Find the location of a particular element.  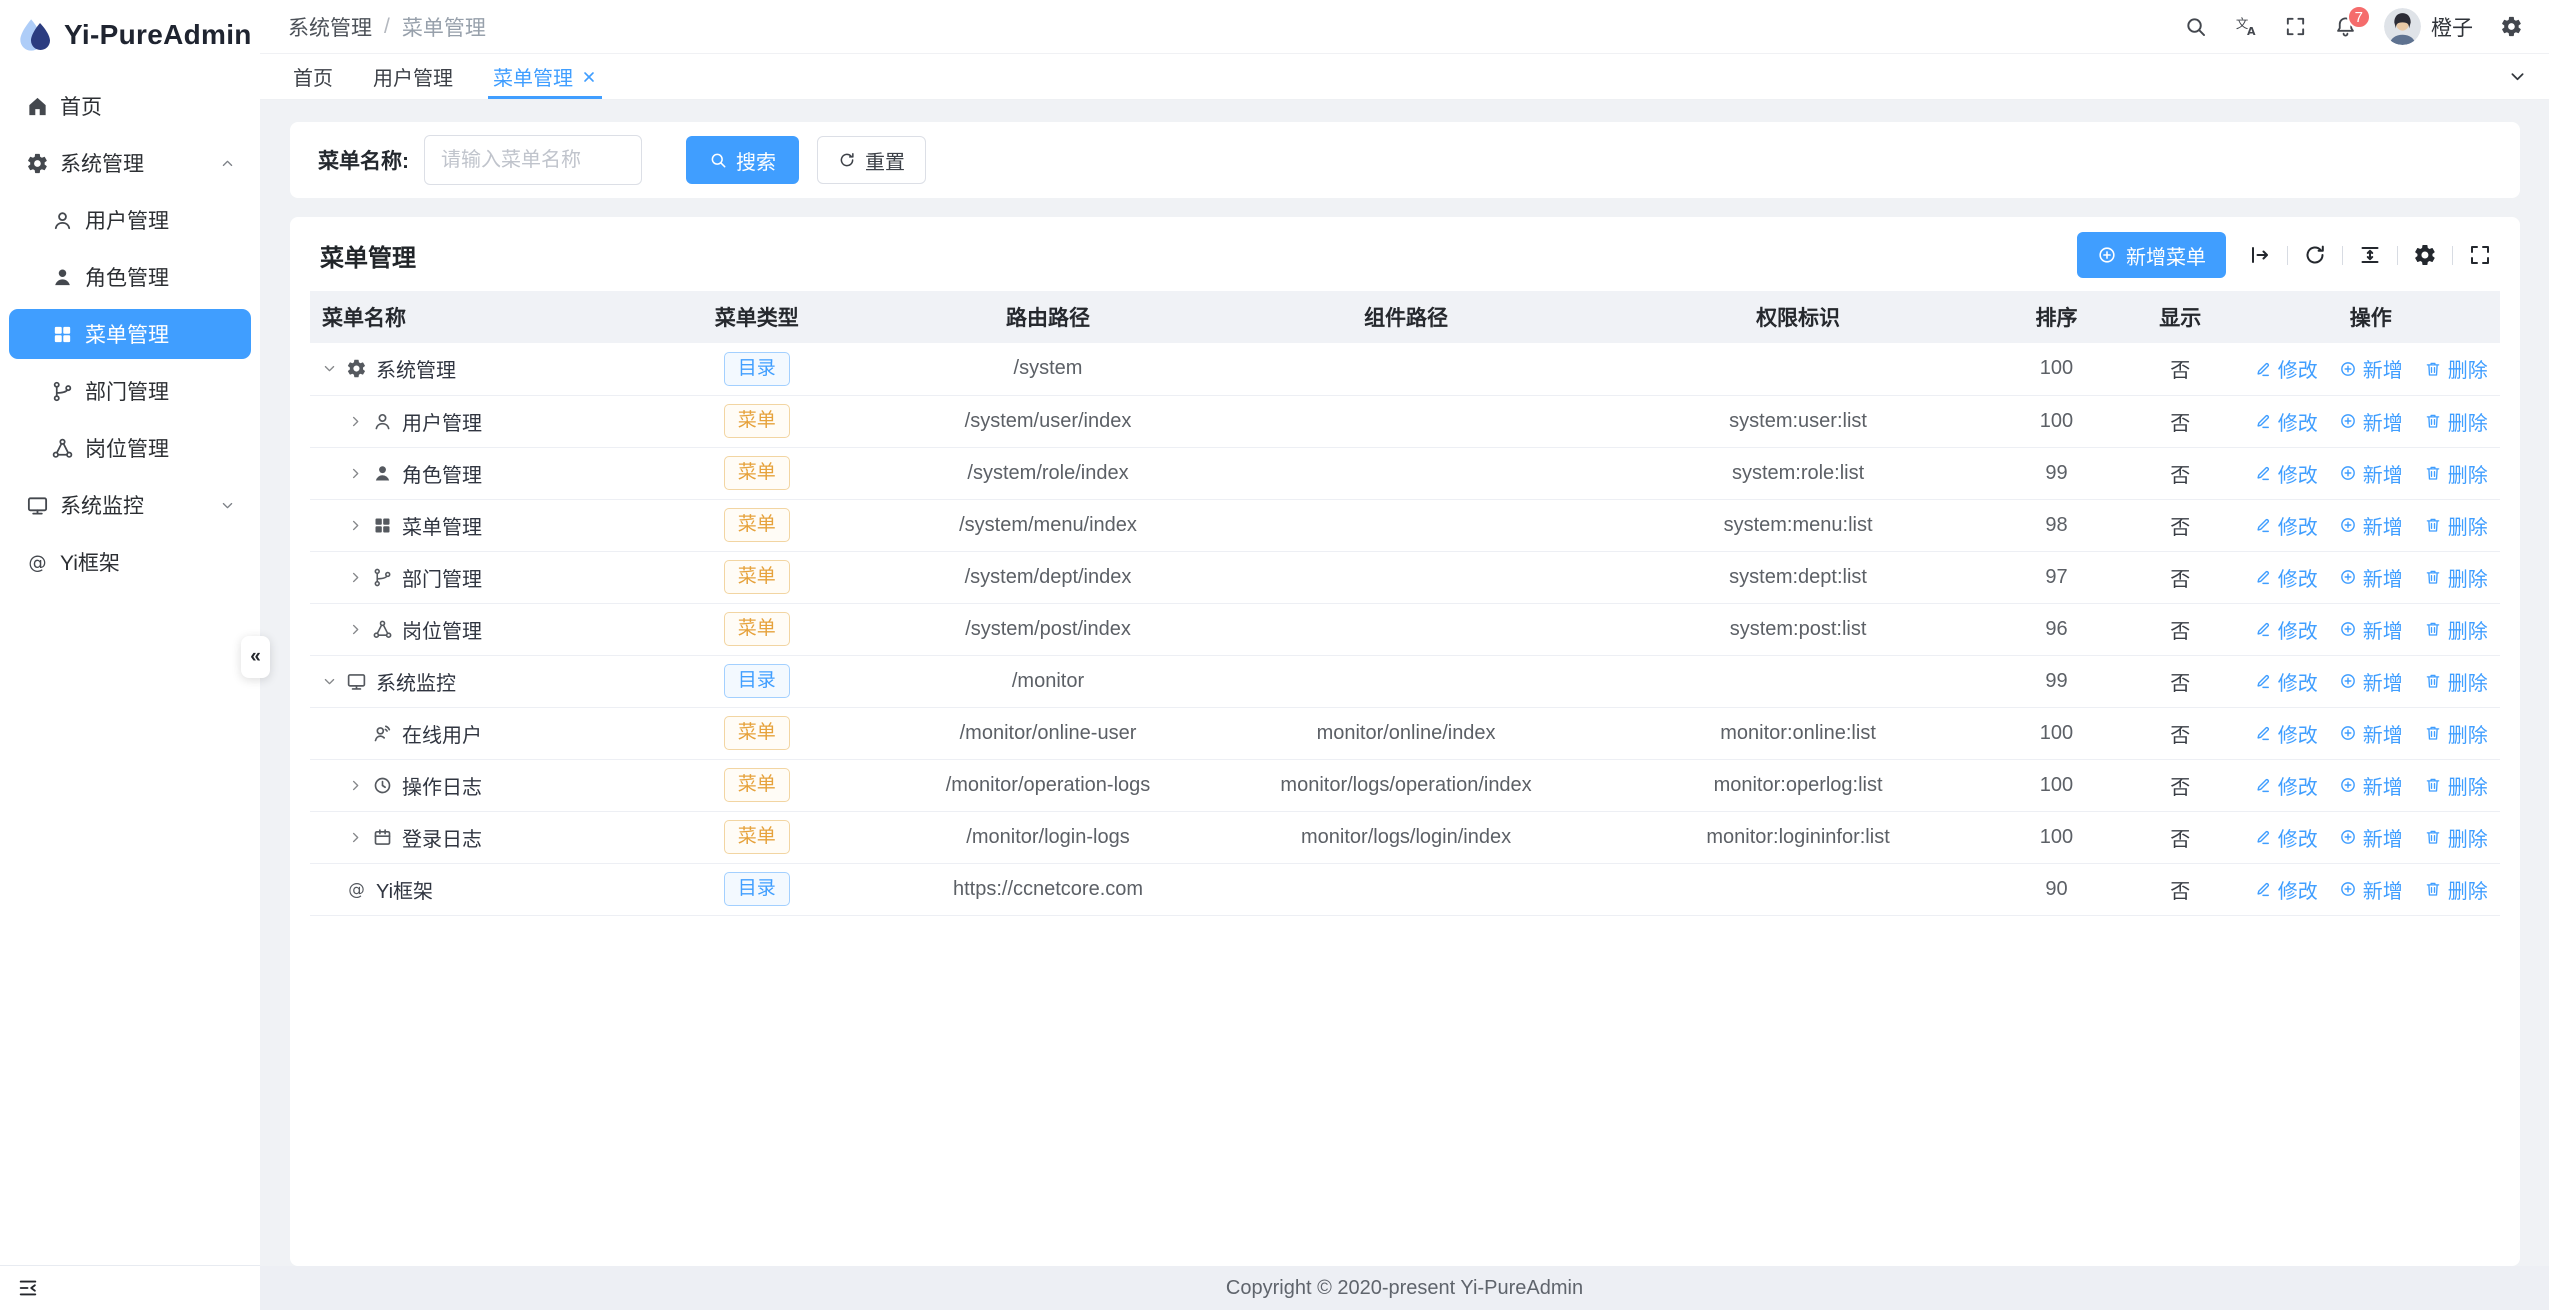

tab-用户管理: 用户管理 is located at coordinates (413, 76).